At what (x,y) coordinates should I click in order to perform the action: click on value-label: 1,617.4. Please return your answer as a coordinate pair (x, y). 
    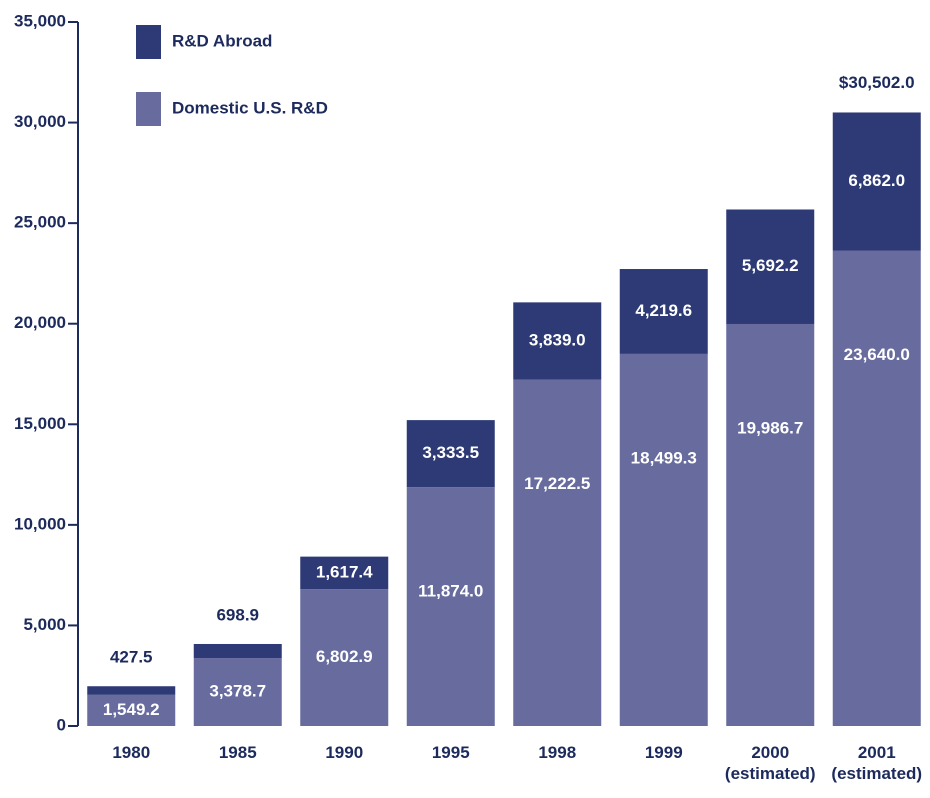
    Looking at the image, I should click on (344, 571).